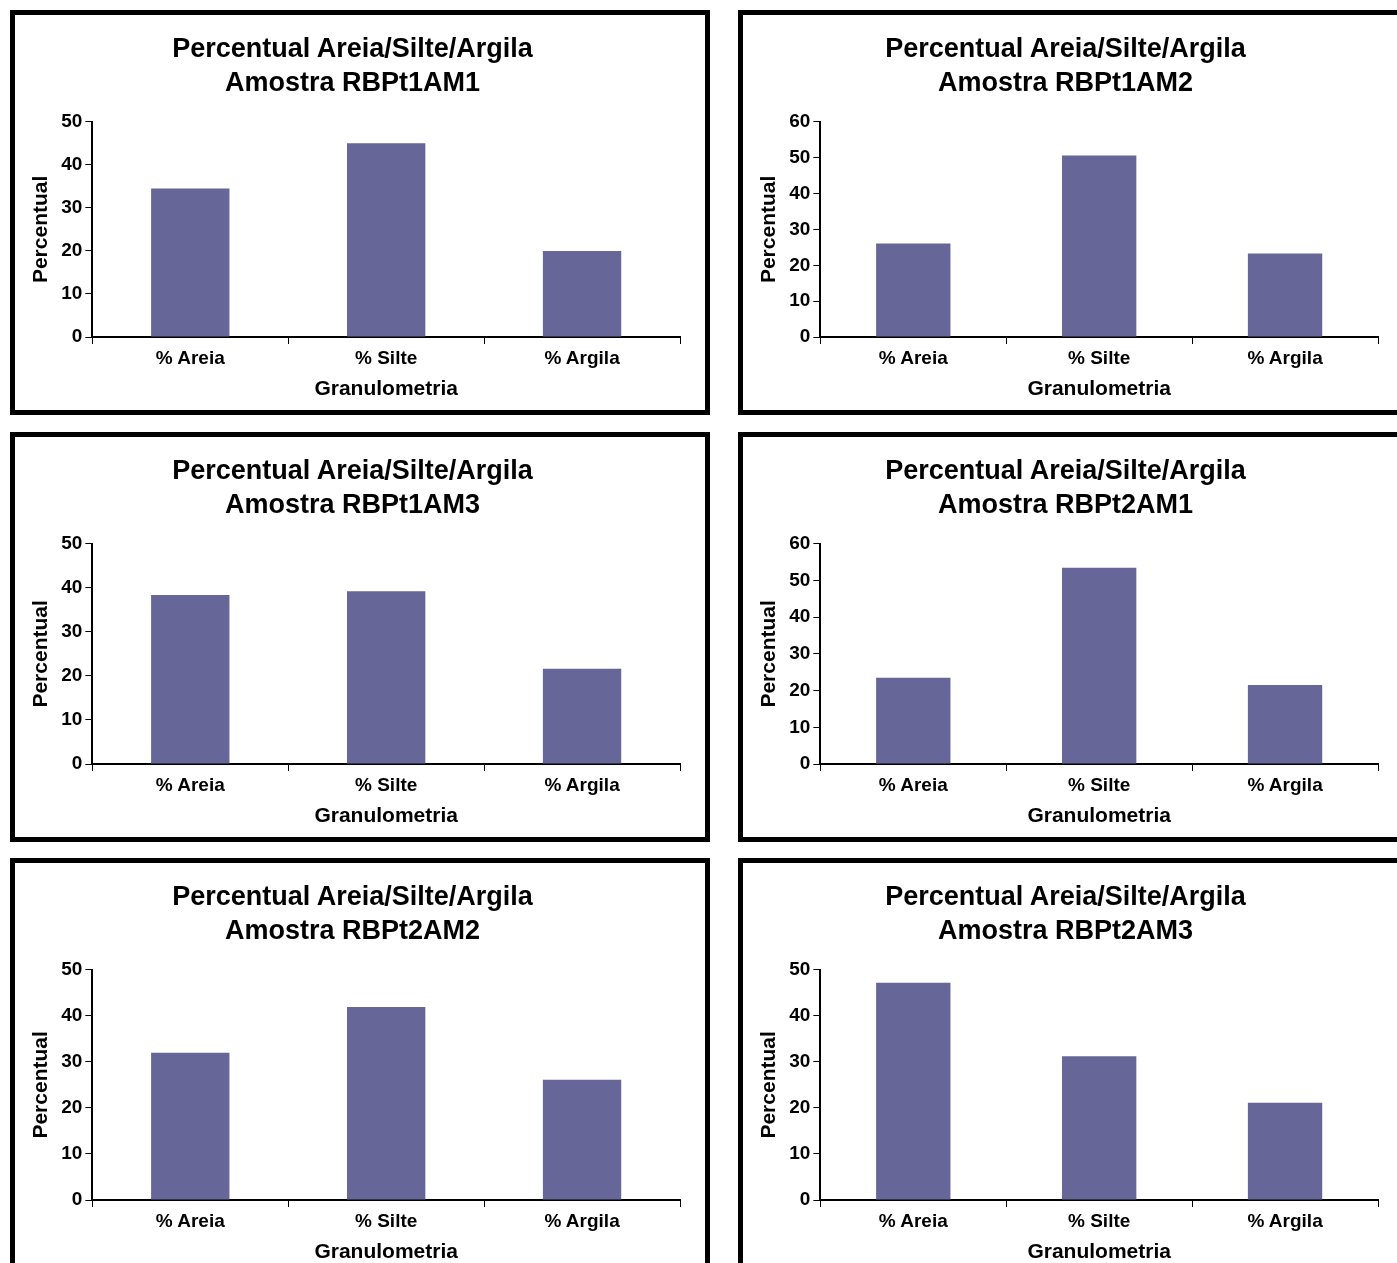  I want to click on chart-subtitle: Amostra RBPt2AM3, so click(1065, 930).